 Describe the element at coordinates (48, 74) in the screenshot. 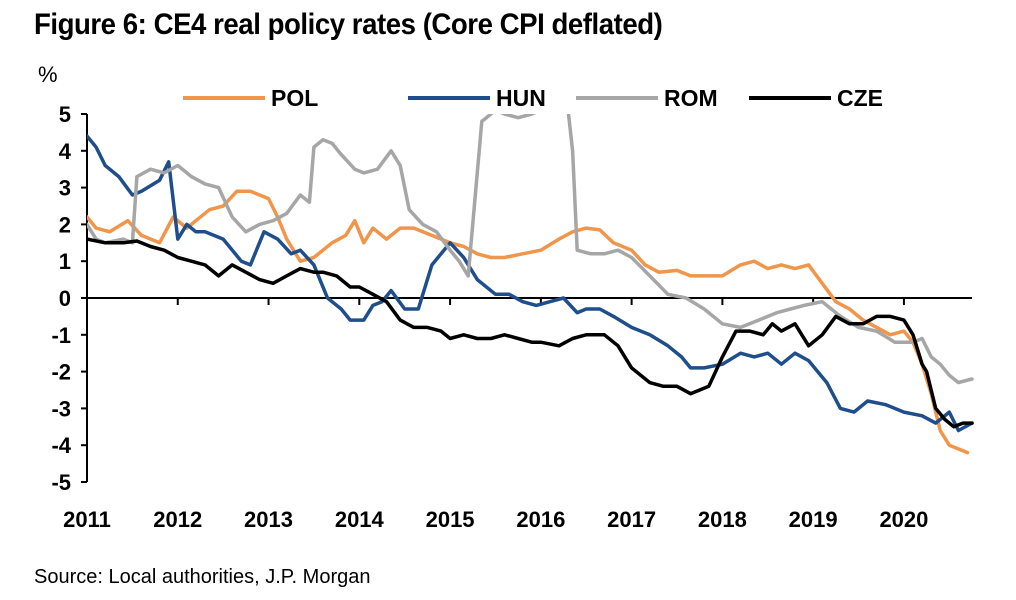

I see `y-axis-unit-label: %` at that location.